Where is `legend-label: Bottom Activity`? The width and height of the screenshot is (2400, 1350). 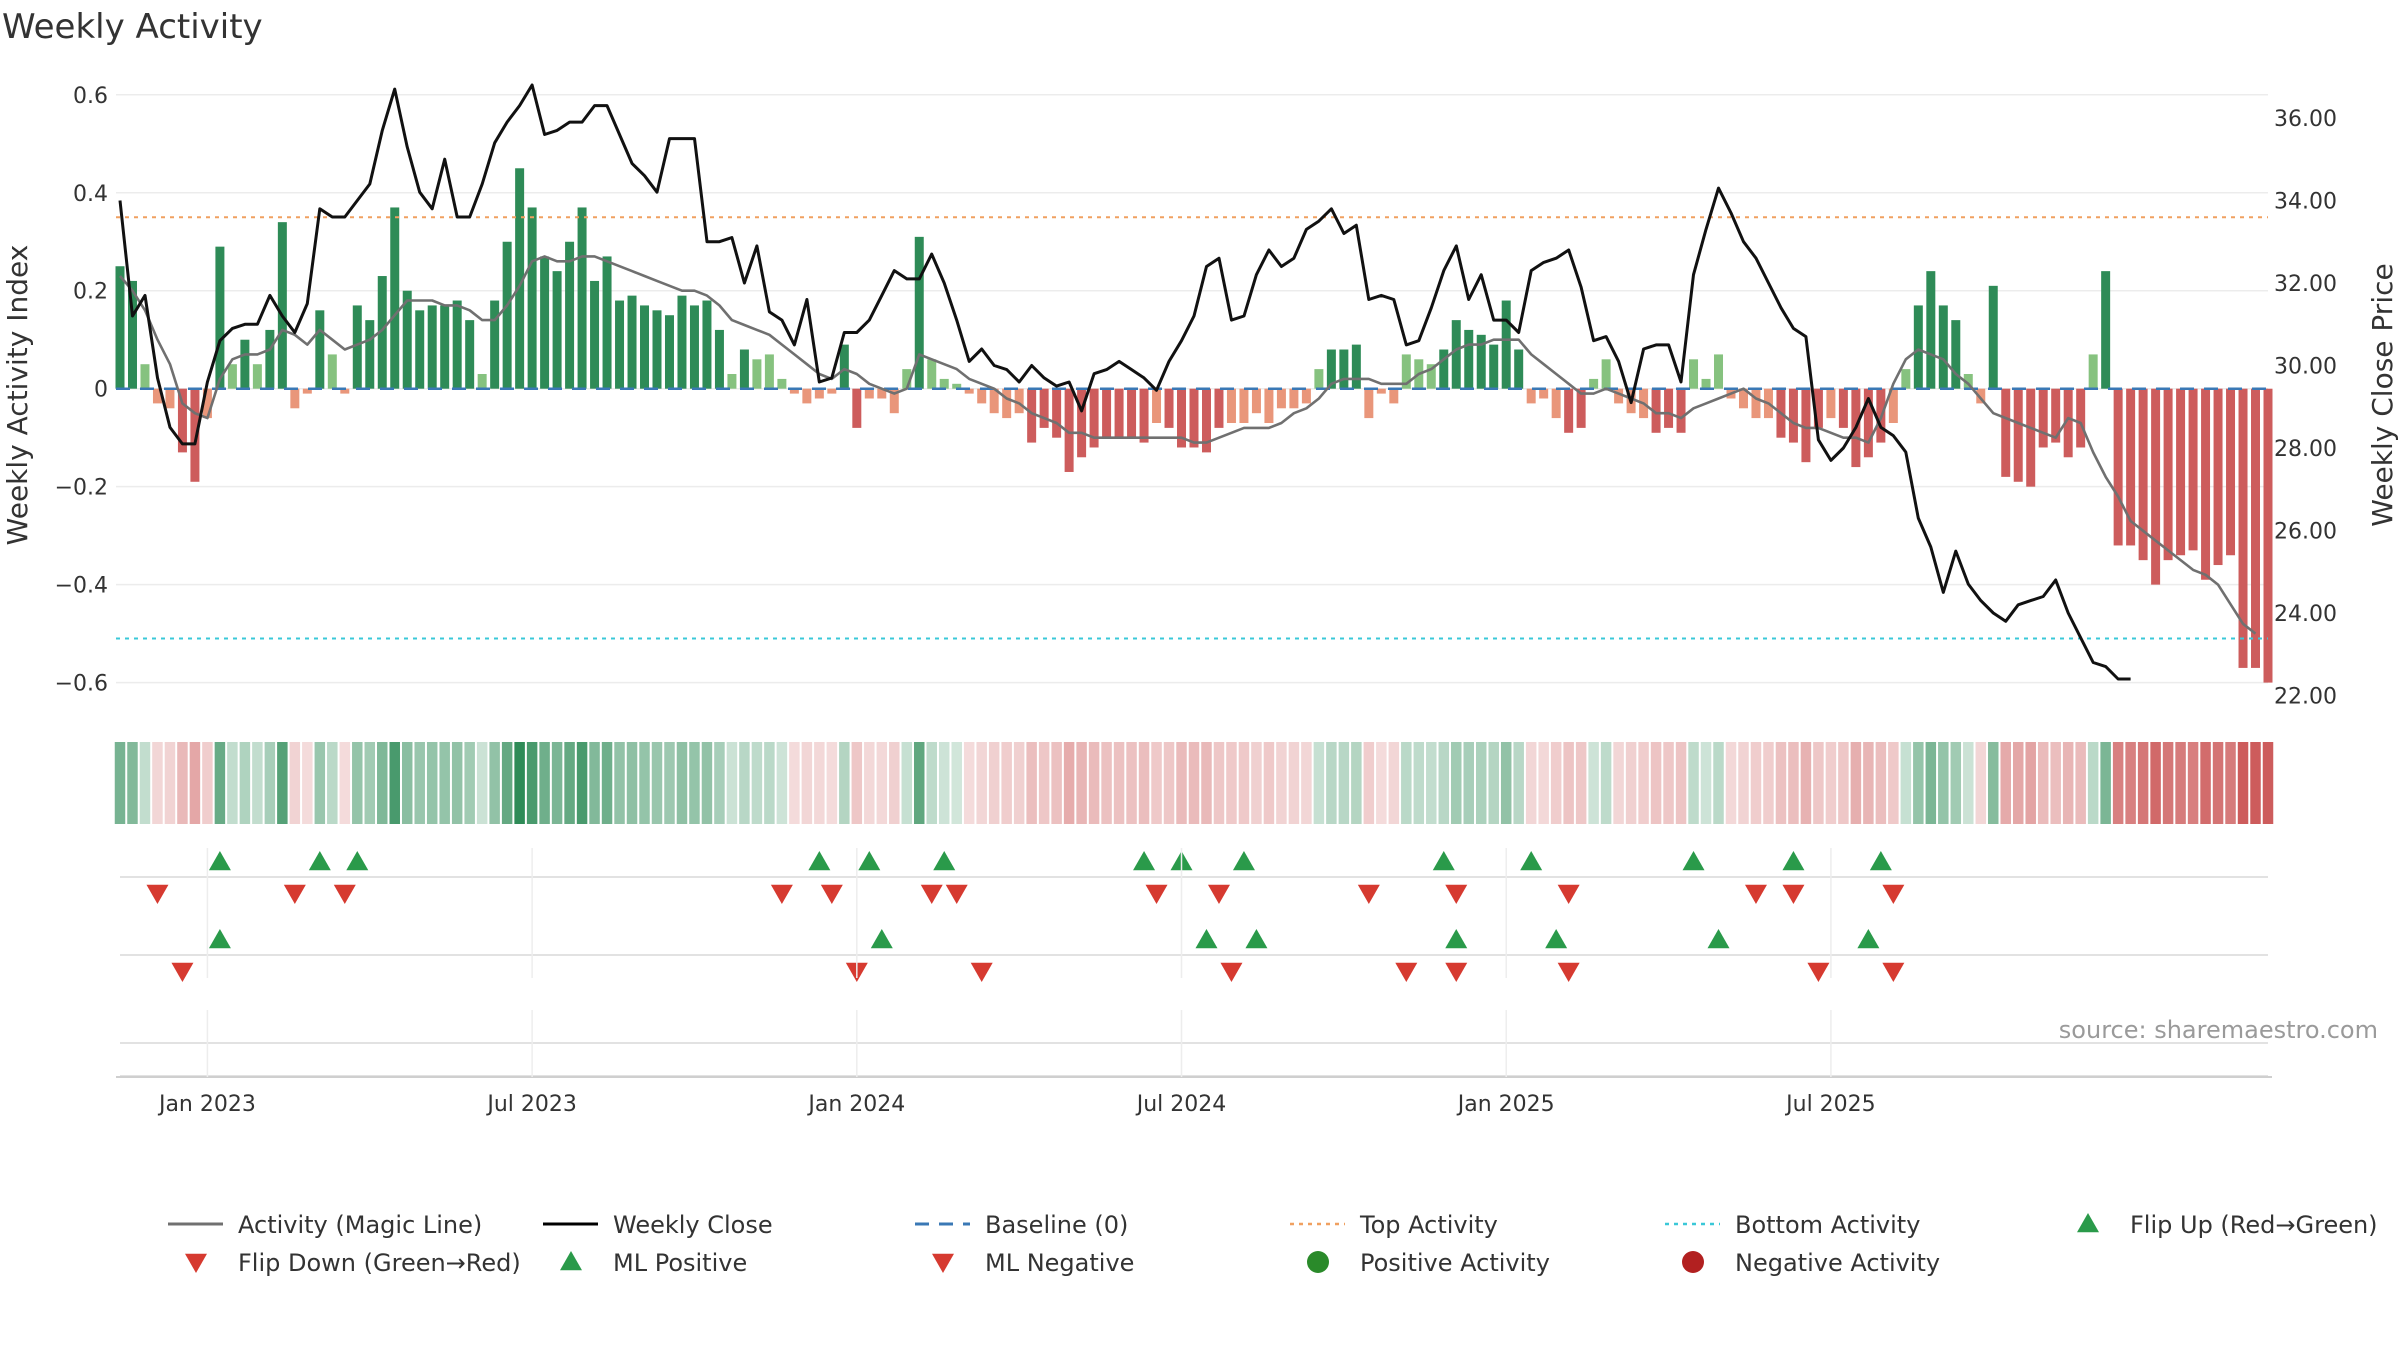 legend-label: Bottom Activity is located at coordinates (1827, 1225).